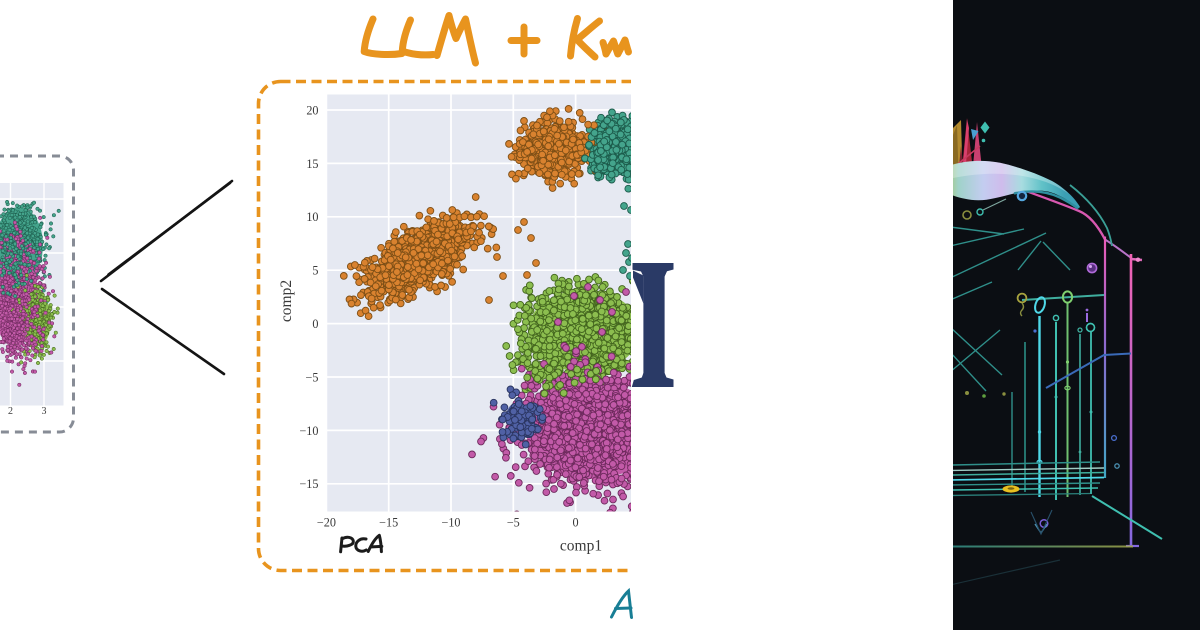  I want to click on svg-text: comp2, so click(286, 301).